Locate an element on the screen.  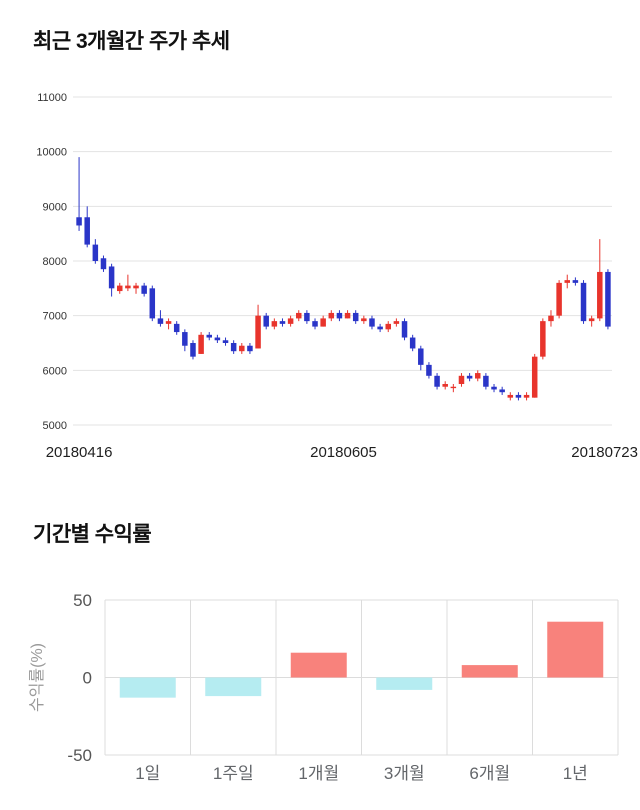
y-tick-label: 11000 is located at coordinates (52, 98).